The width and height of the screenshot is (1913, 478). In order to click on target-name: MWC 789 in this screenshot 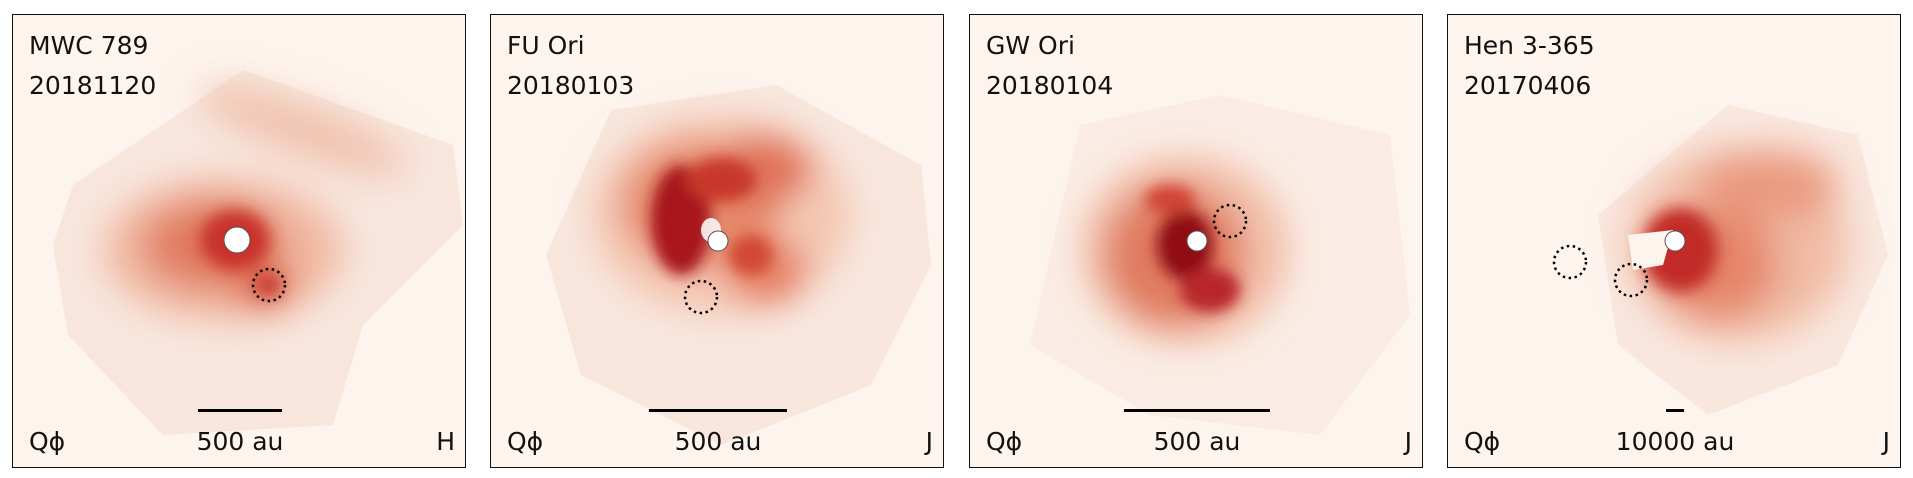, I will do `click(89, 45)`.